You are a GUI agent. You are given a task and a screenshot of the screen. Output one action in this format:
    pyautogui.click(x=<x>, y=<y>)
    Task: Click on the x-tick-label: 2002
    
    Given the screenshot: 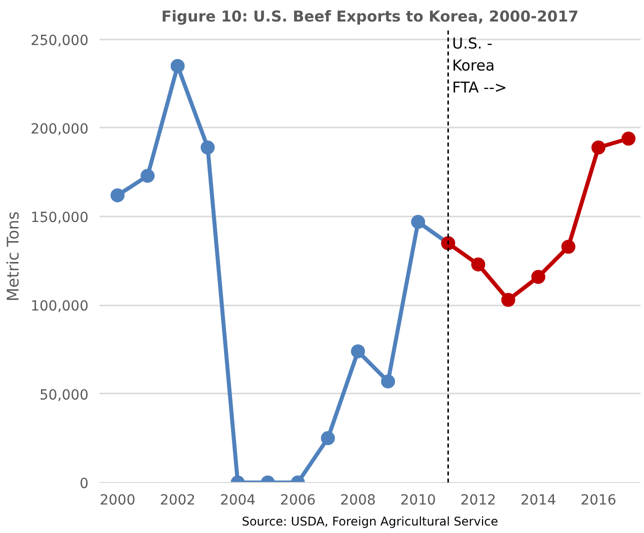 What is the action you would take?
    pyautogui.click(x=178, y=500)
    